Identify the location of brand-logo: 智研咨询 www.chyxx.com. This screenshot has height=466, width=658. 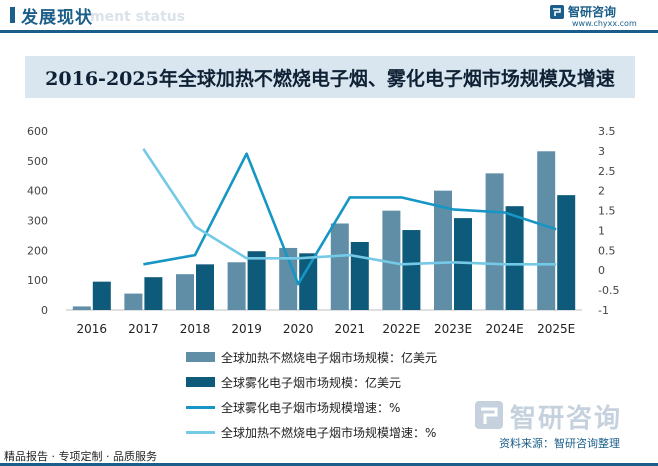
(598, 18).